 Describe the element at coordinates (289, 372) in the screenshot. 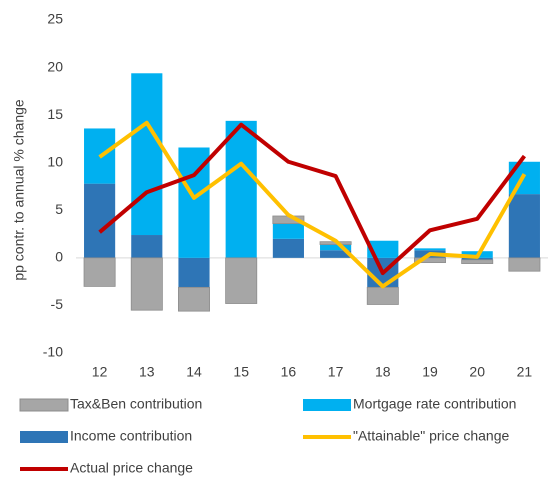

I see `x-tick-label: 16` at that location.